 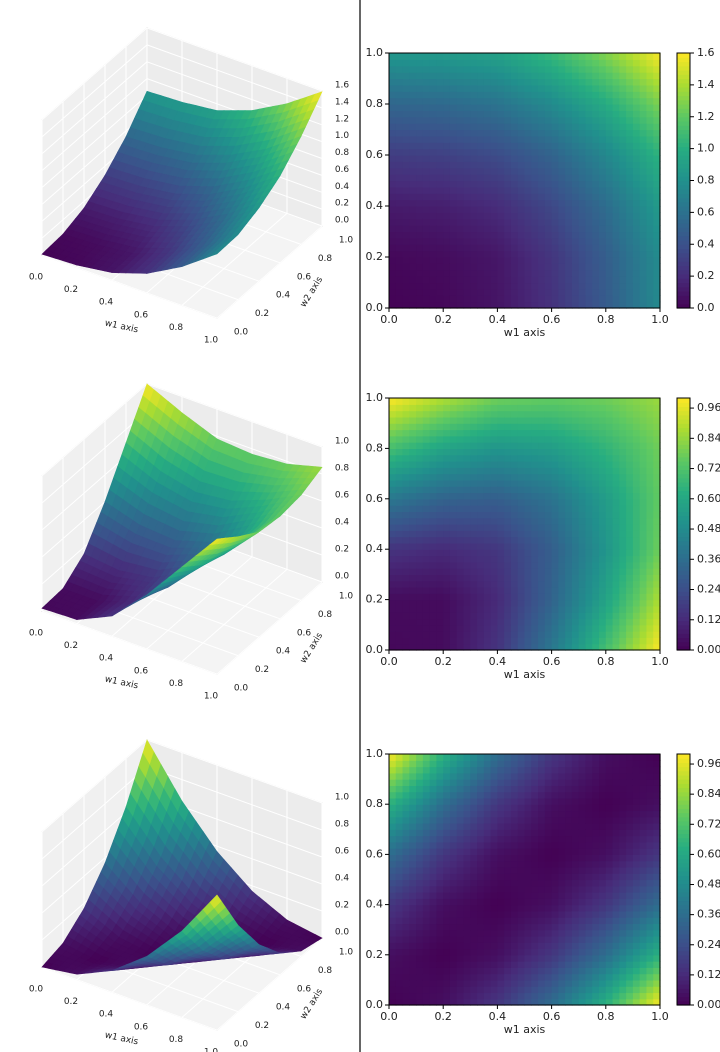 What do you see at coordinates (36, 634) in the screenshot?
I see `x-tick-label: 0.0` at bounding box center [36, 634].